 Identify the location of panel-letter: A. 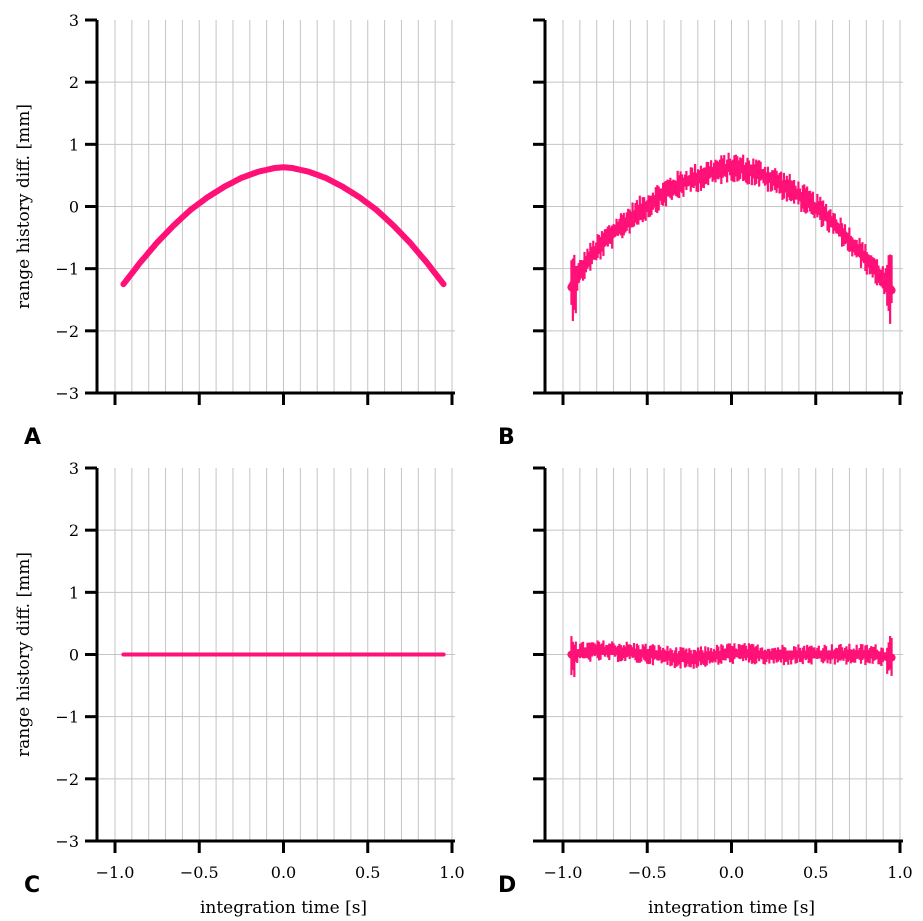
(32, 437).